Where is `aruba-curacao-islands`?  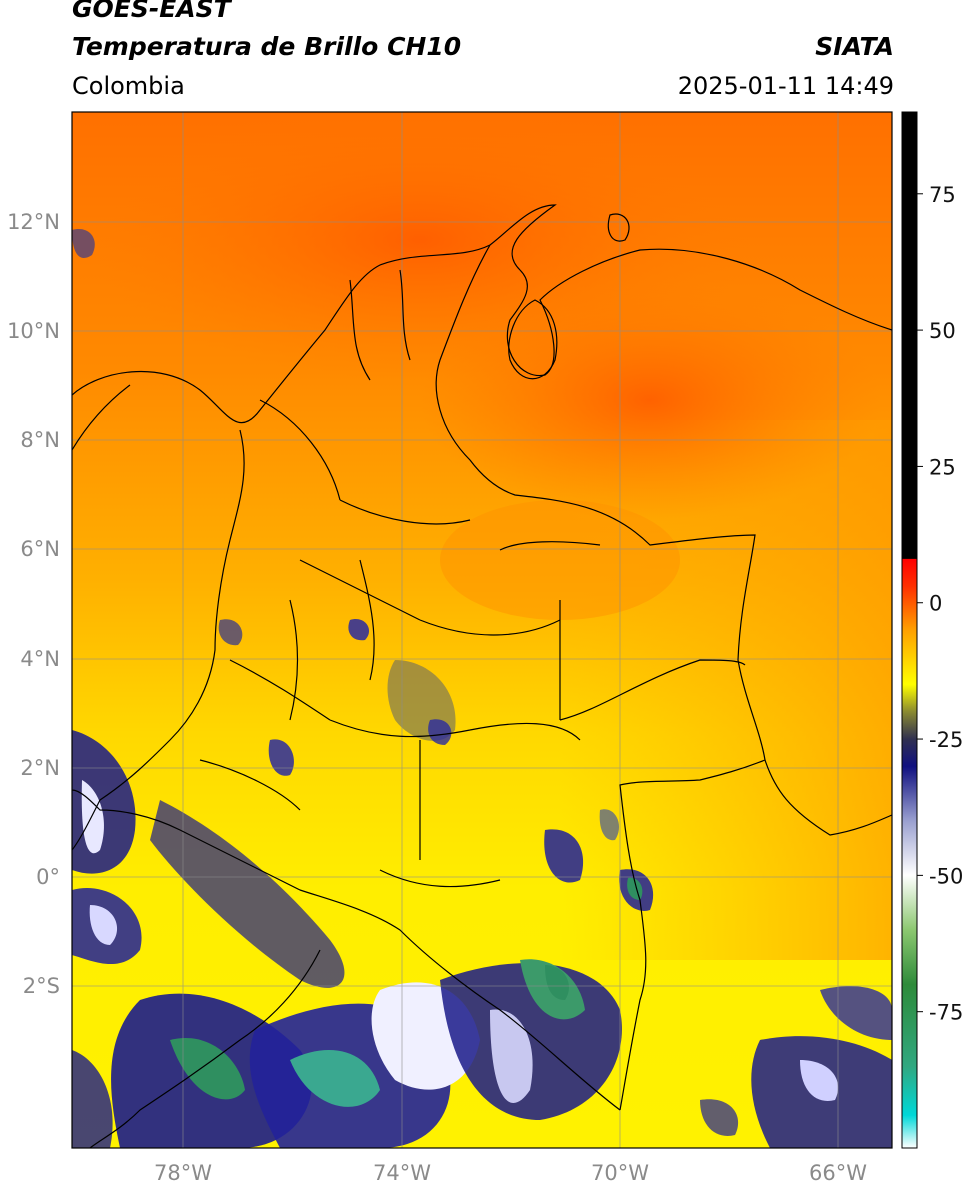 aruba-curacao-islands is located at coordinates (618, 227).